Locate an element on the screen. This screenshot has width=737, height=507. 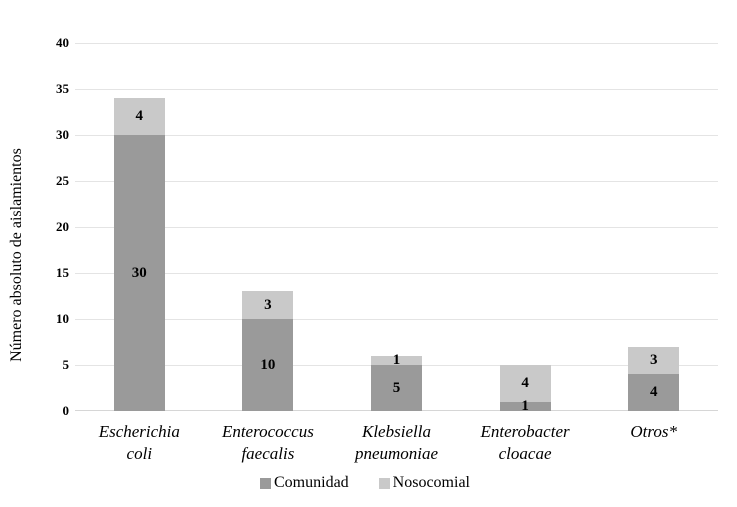
category-label-line: Enterococcus is located at coordinates (267, 431).